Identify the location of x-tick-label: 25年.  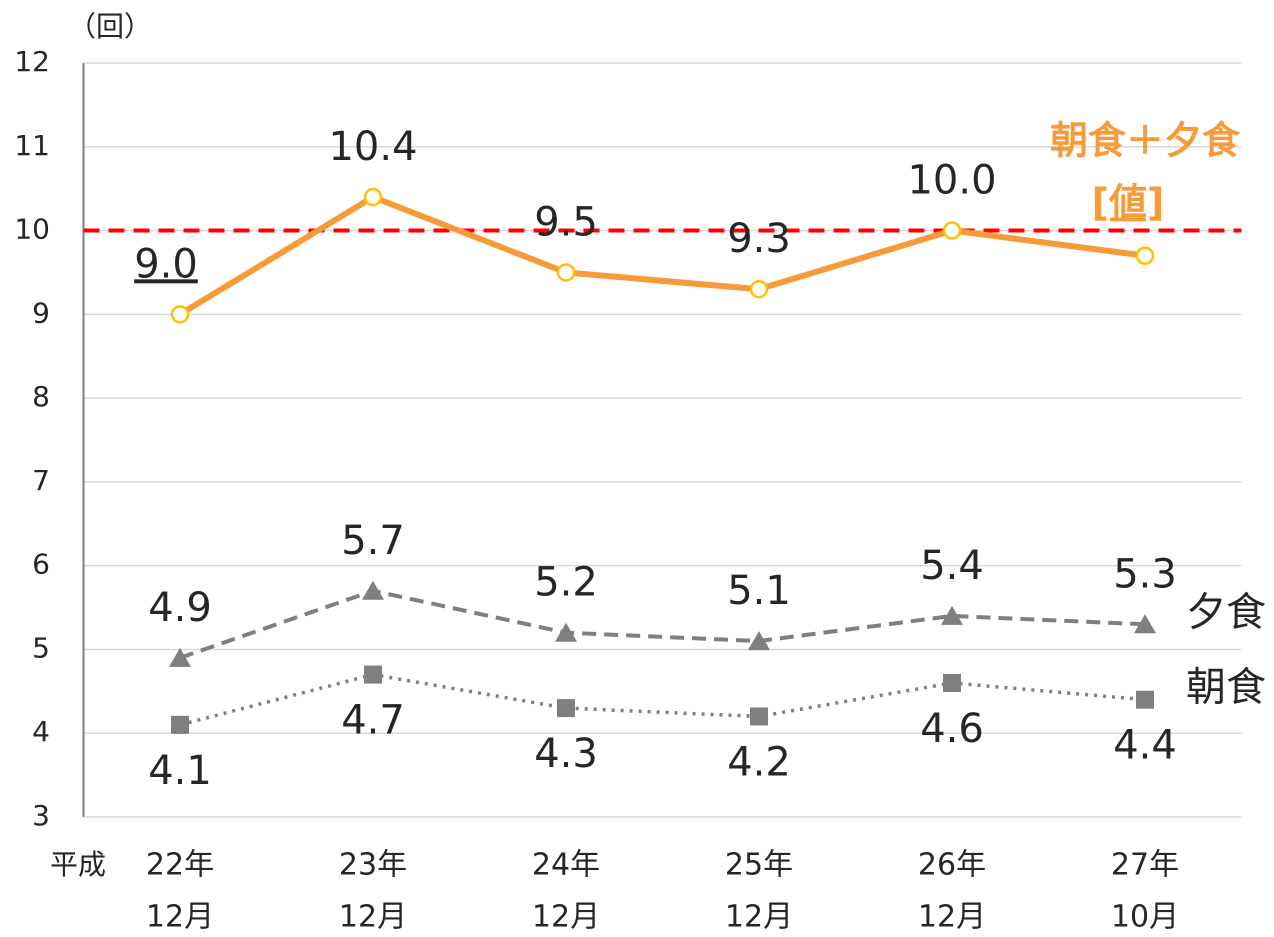
(759, 865).